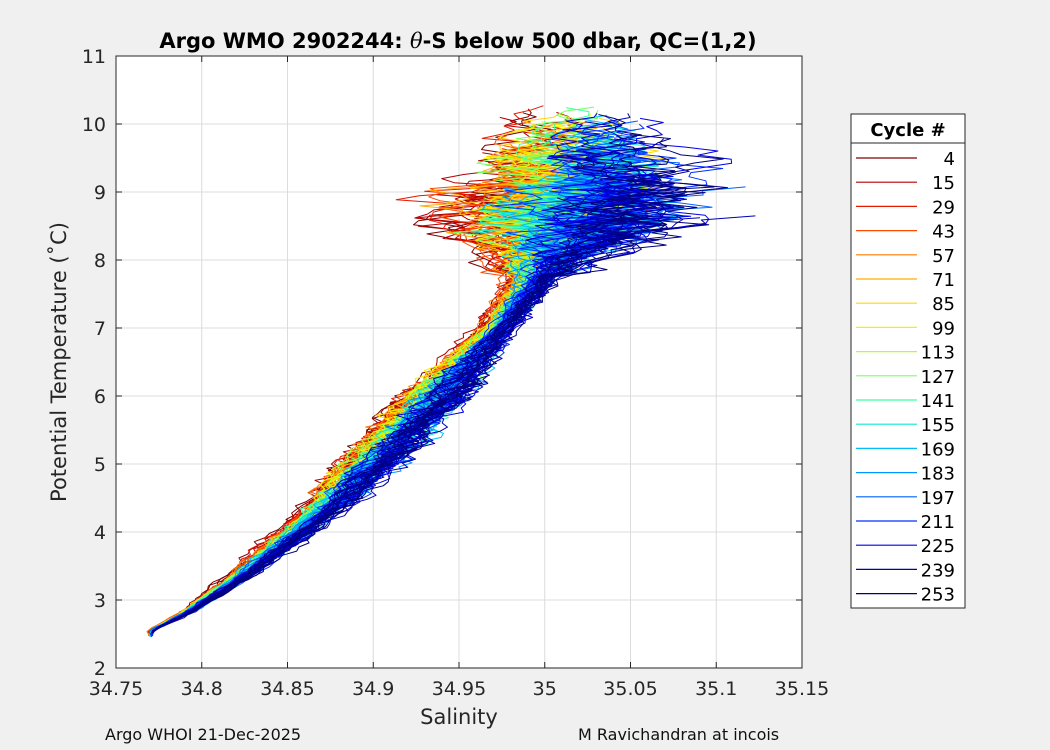 The image size is (1050, 750). What do you see at coordinates (100, 397) in the screenshot?
I see `y-tick-label: 6` at bounding box center [100, 397].